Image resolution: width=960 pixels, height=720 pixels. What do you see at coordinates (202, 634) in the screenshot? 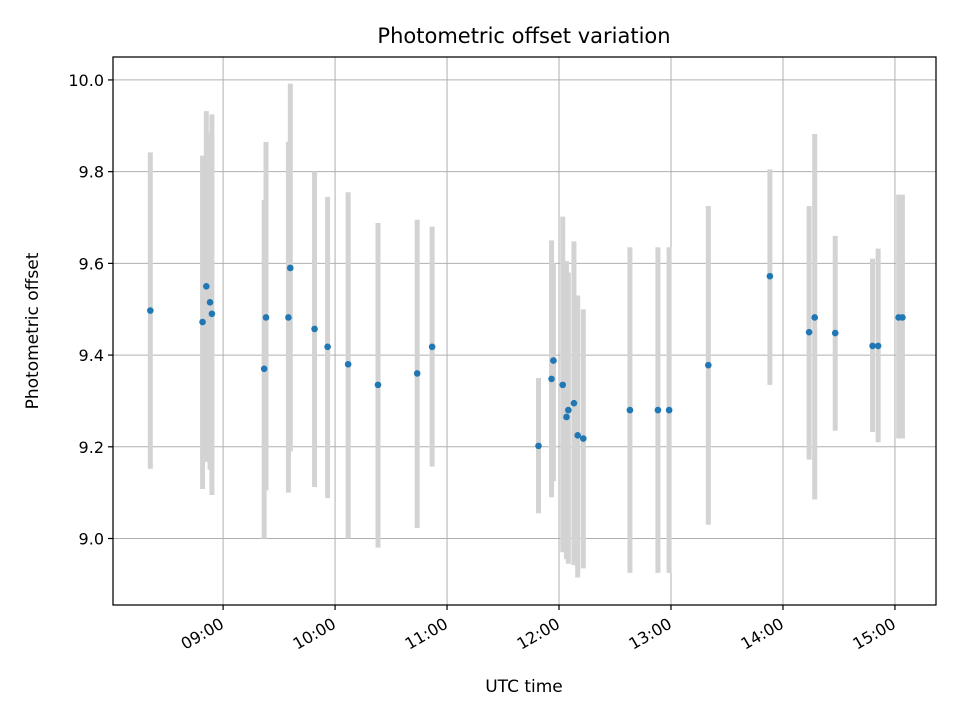
I see `x-tick-label: 09:00` at bounding box center [202, 634].